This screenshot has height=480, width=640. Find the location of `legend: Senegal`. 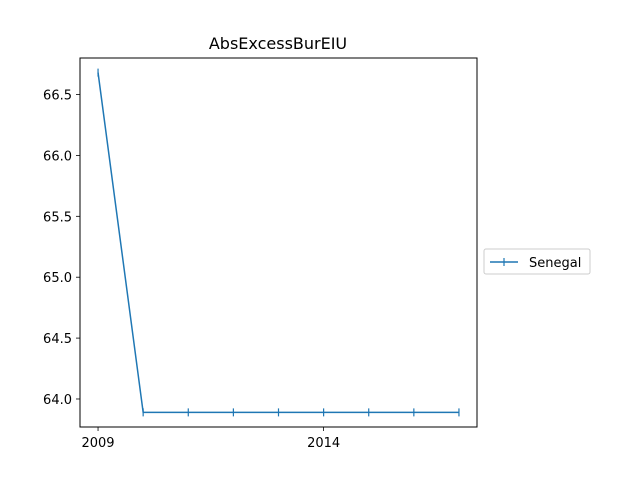

legend: Senegal is located at coordinates (537, 261).